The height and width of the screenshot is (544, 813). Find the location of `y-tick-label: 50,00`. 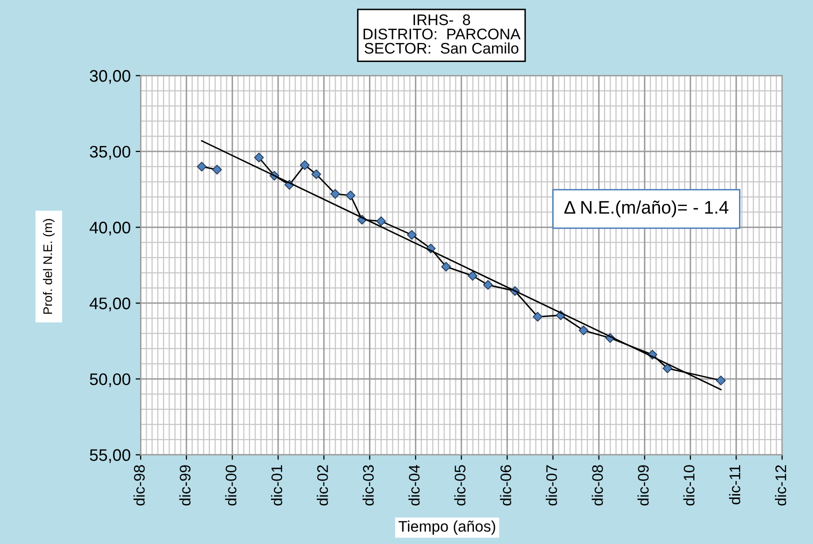

y-tick-label: 50,00 is located at coordinates (110, 380).